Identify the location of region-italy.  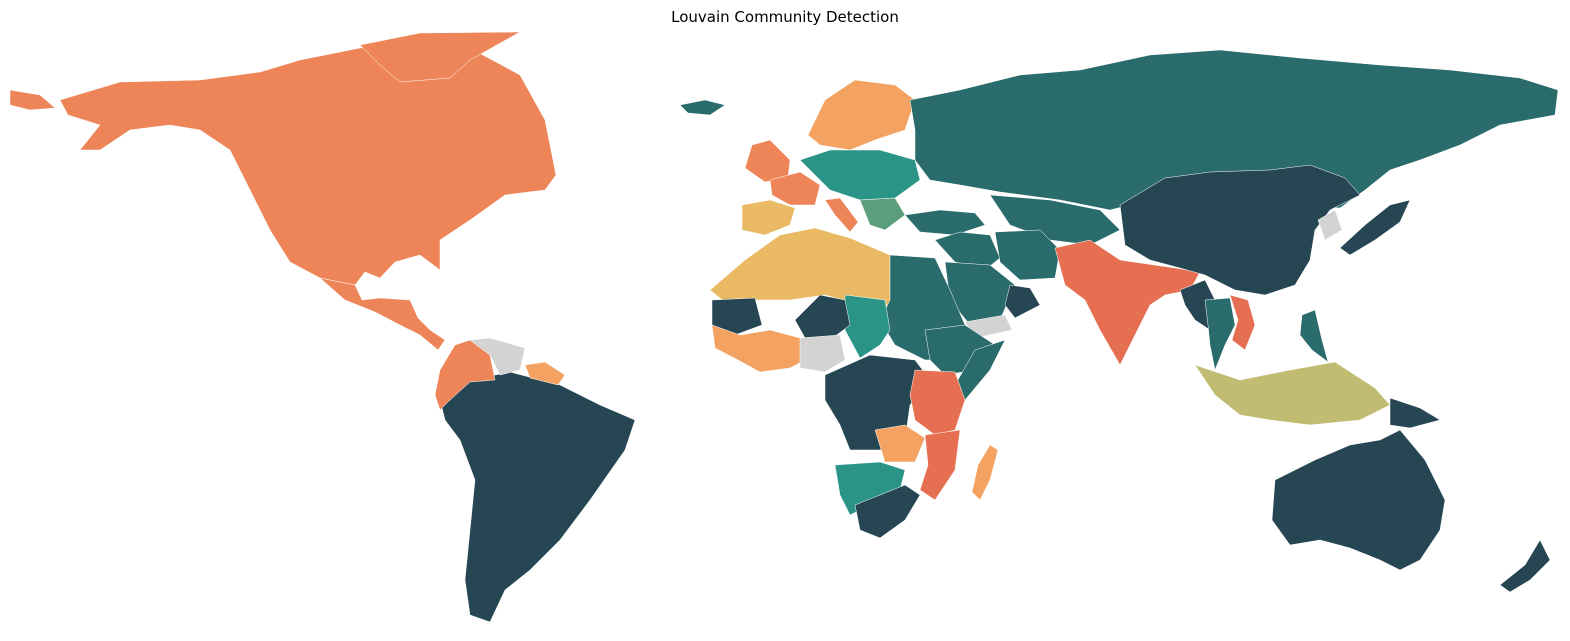
(841, 215).